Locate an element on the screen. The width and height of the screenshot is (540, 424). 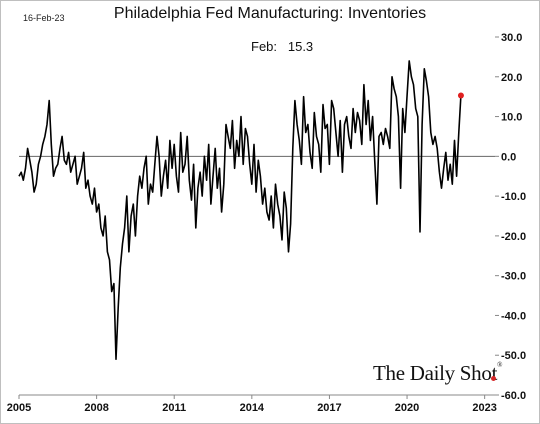
y-tick-label: -20.0 is located at coordinates (513, 237).